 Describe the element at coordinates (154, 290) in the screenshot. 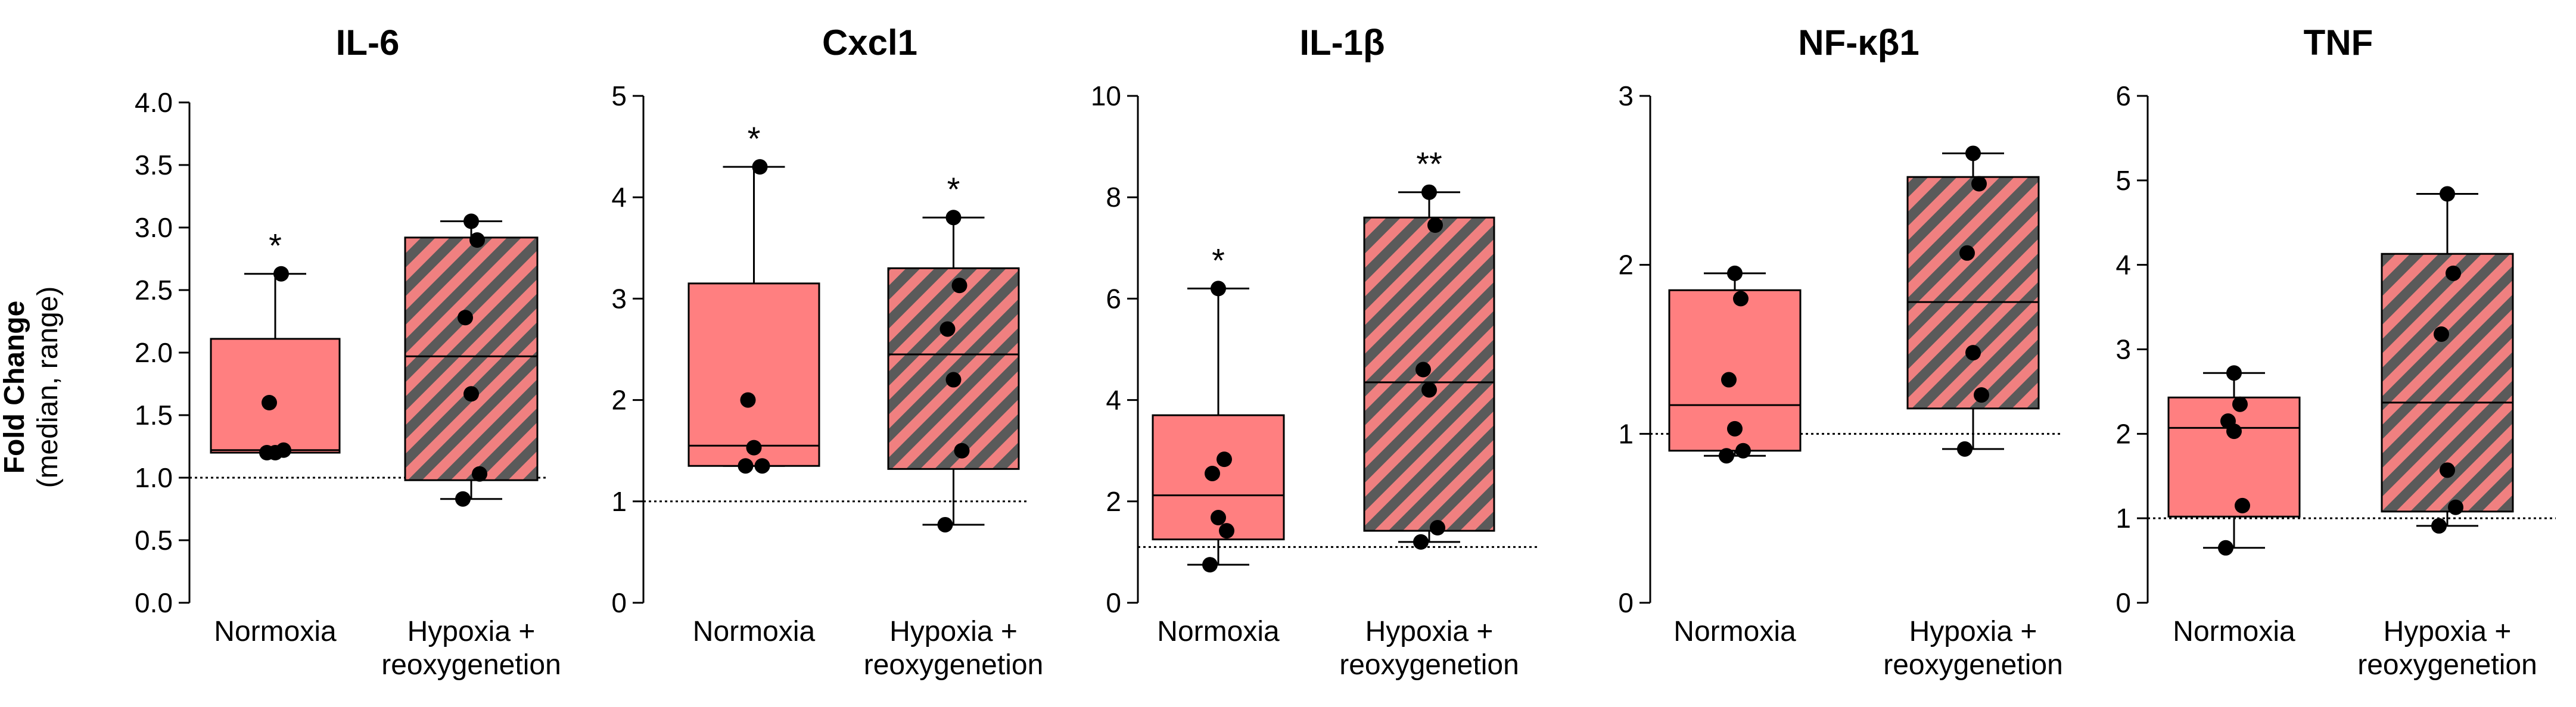

I see `y-tick-label: 2.5` at that location.